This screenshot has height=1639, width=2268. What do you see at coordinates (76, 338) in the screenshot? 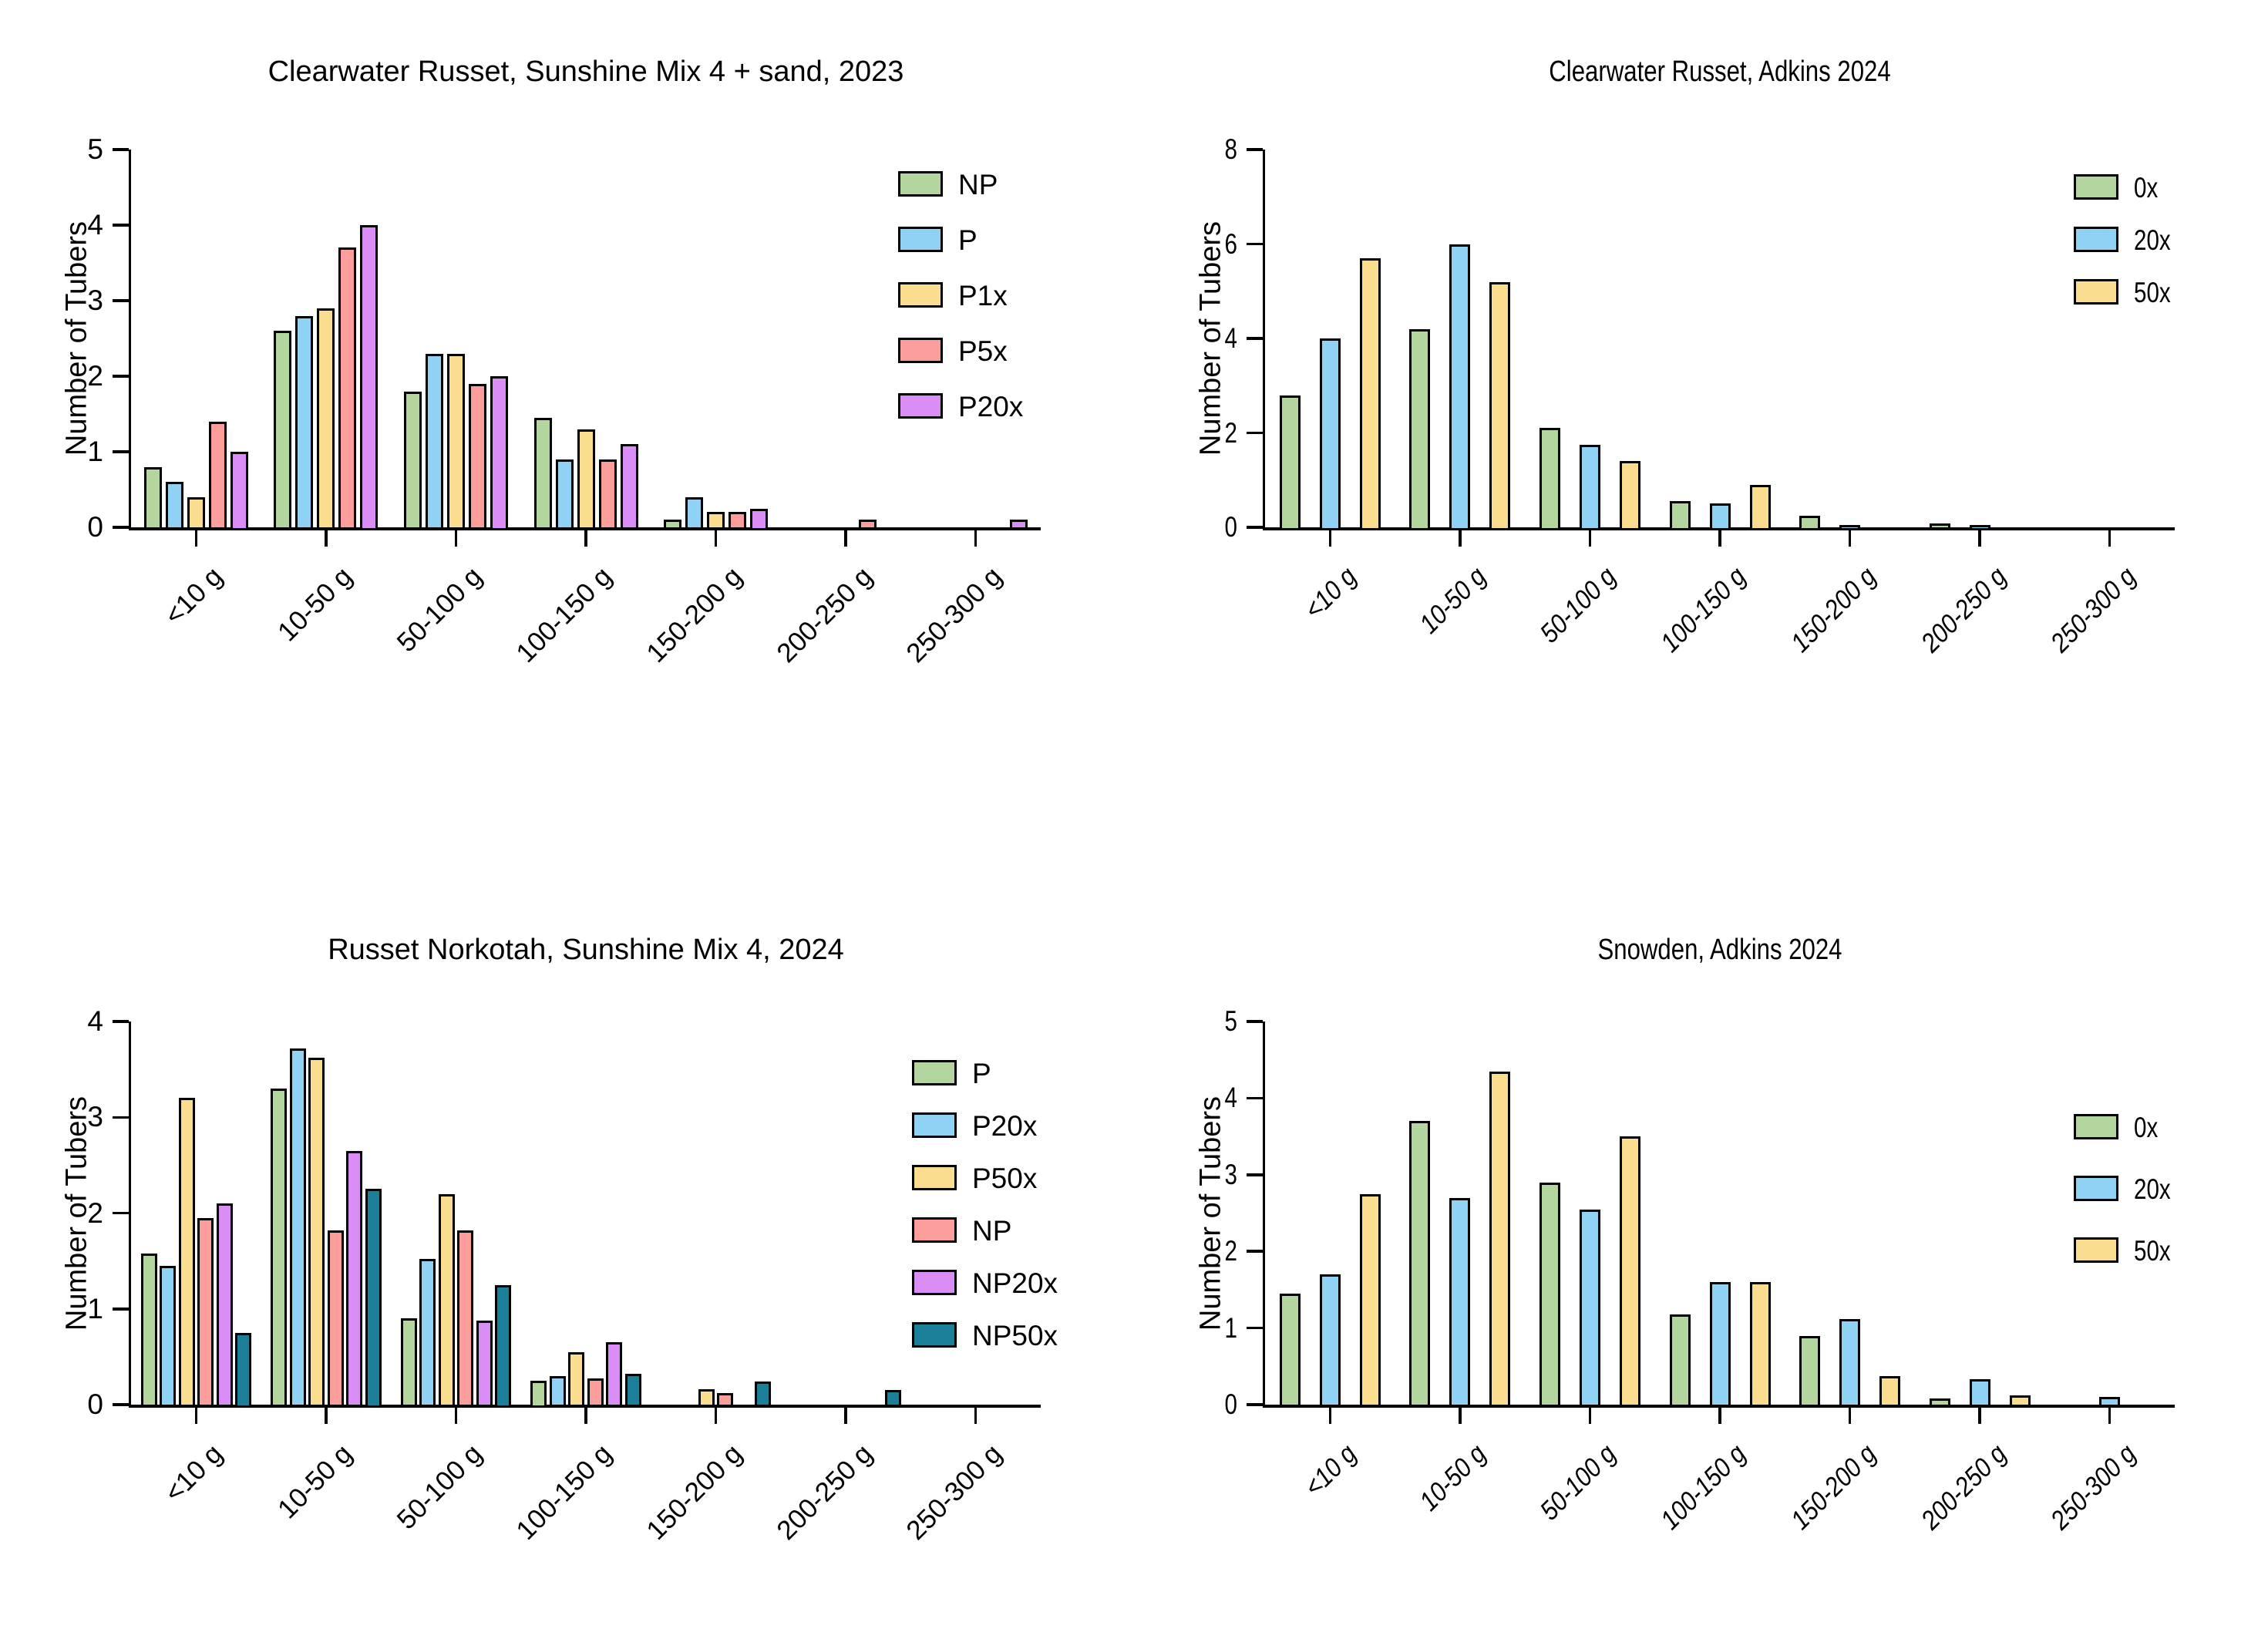
I see `y-axis-label: Number of Tubers` at bounding box center [76, 338].